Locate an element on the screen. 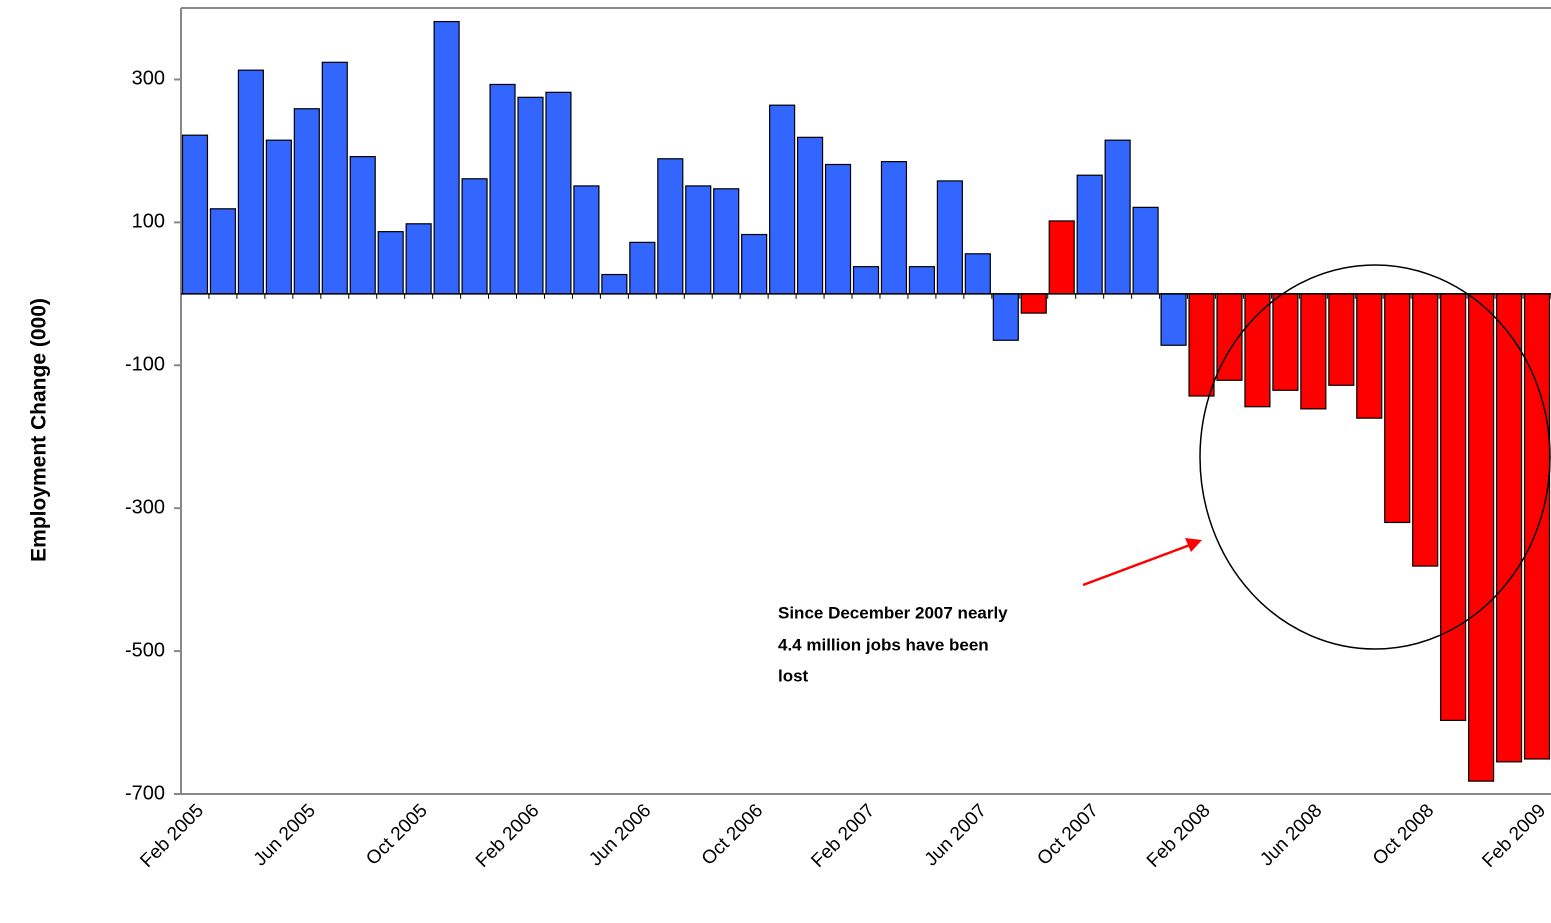  y-tick-label: -300 is located at coordinates (145, 507).